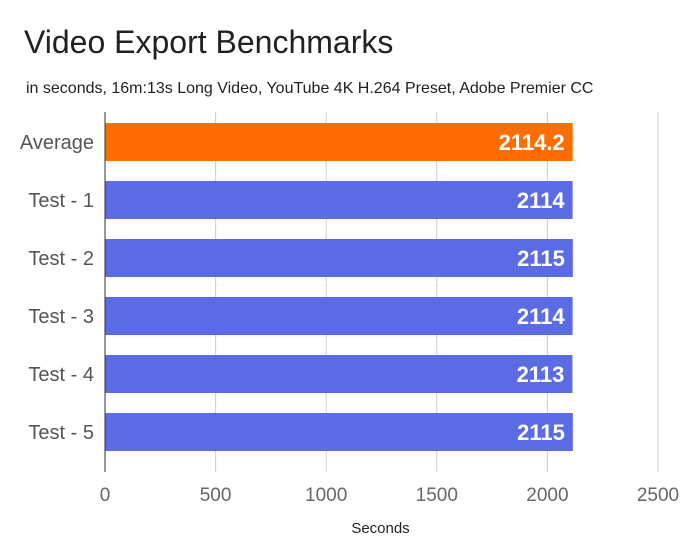 This screenshot has width=695, height=555. Describe the element at coordinates (61, 259) in the screenshot. I see `category-label-2: Test - 2` at that location.